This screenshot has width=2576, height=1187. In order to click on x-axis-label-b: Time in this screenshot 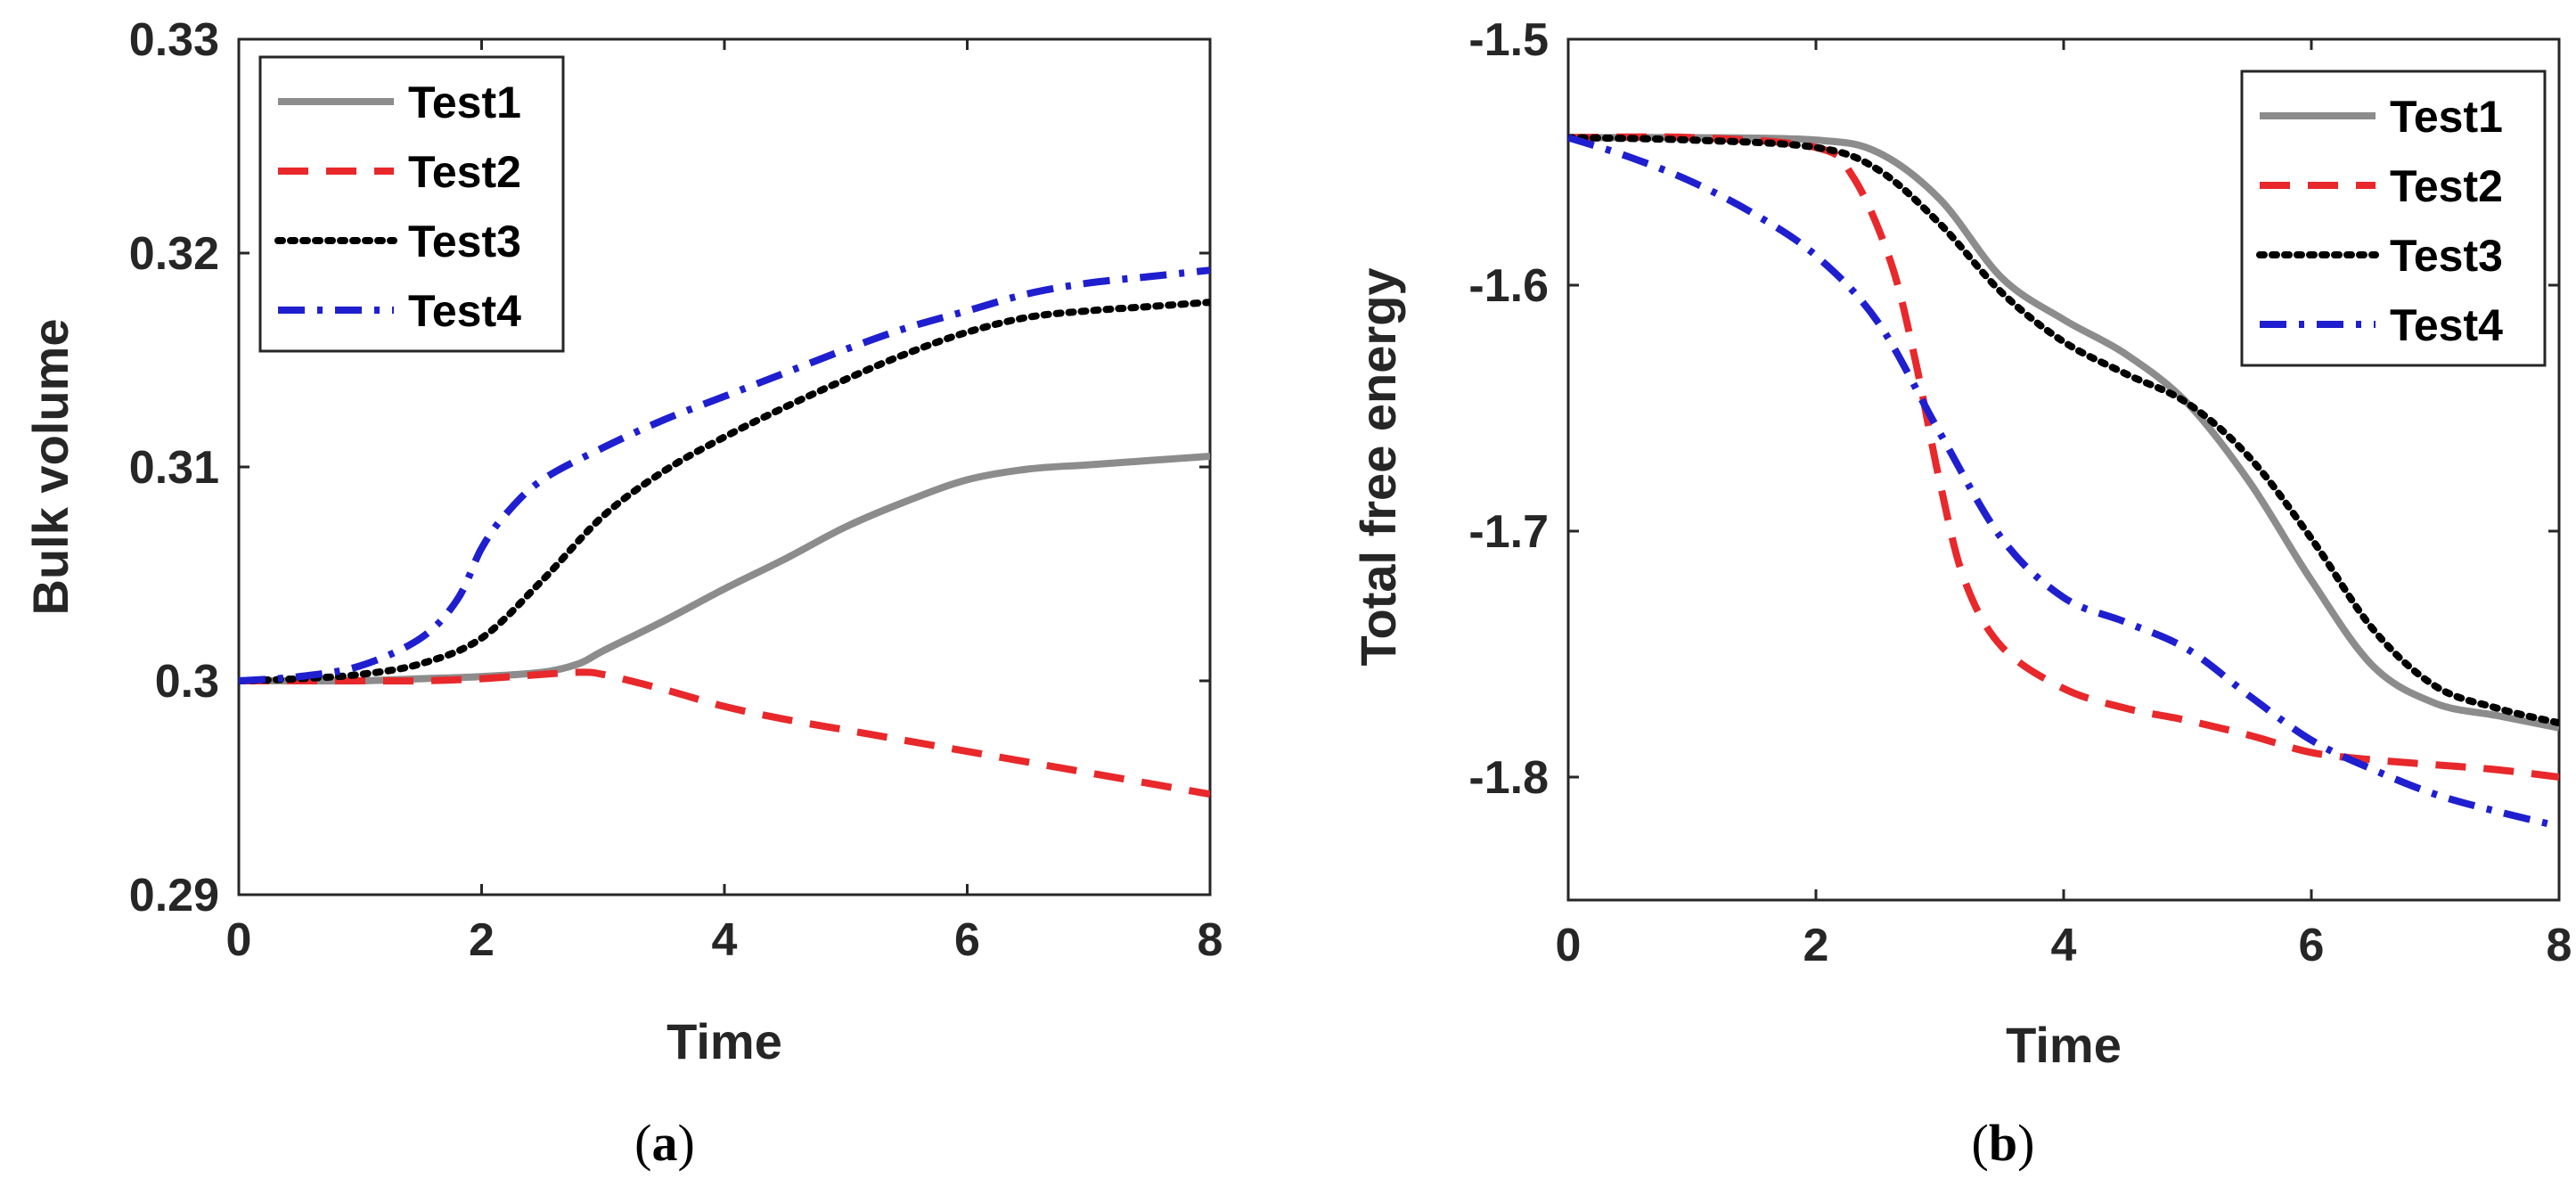, I will do `click(2064, 1045)`.